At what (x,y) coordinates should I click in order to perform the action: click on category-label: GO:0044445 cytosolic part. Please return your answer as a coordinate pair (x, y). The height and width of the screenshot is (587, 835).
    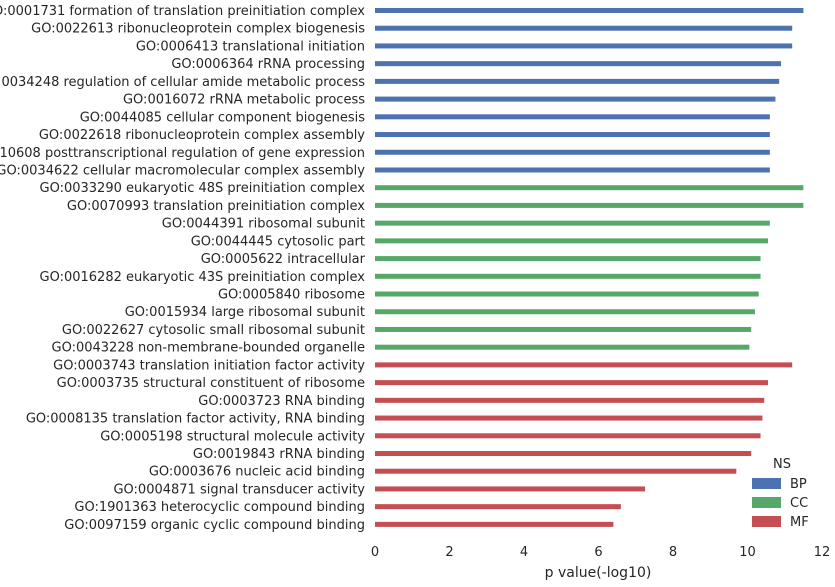
    Looking at the image, I should click on (278, 241).